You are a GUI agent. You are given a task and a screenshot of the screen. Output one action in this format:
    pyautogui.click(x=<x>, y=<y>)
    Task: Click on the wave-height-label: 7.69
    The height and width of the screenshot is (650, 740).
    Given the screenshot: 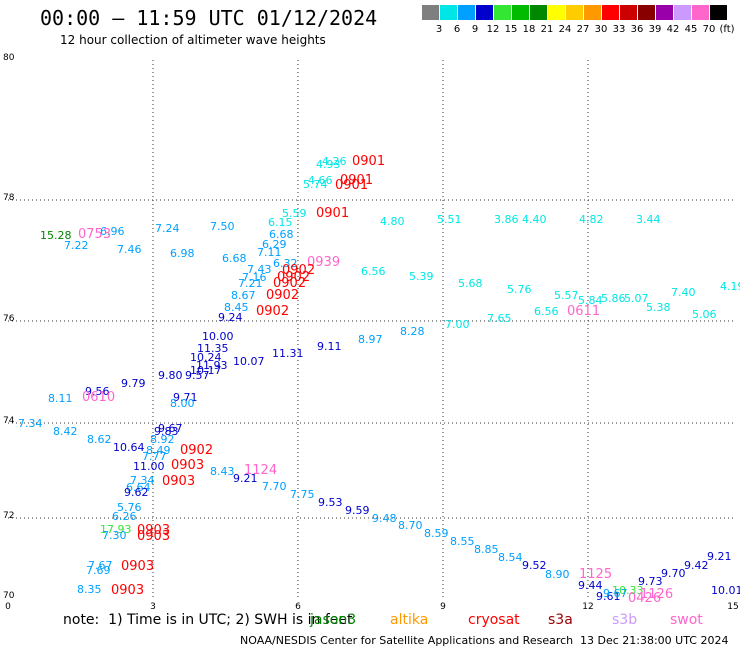 What is the action you would take?
    pyautogui.click(x=98, y=570)
    